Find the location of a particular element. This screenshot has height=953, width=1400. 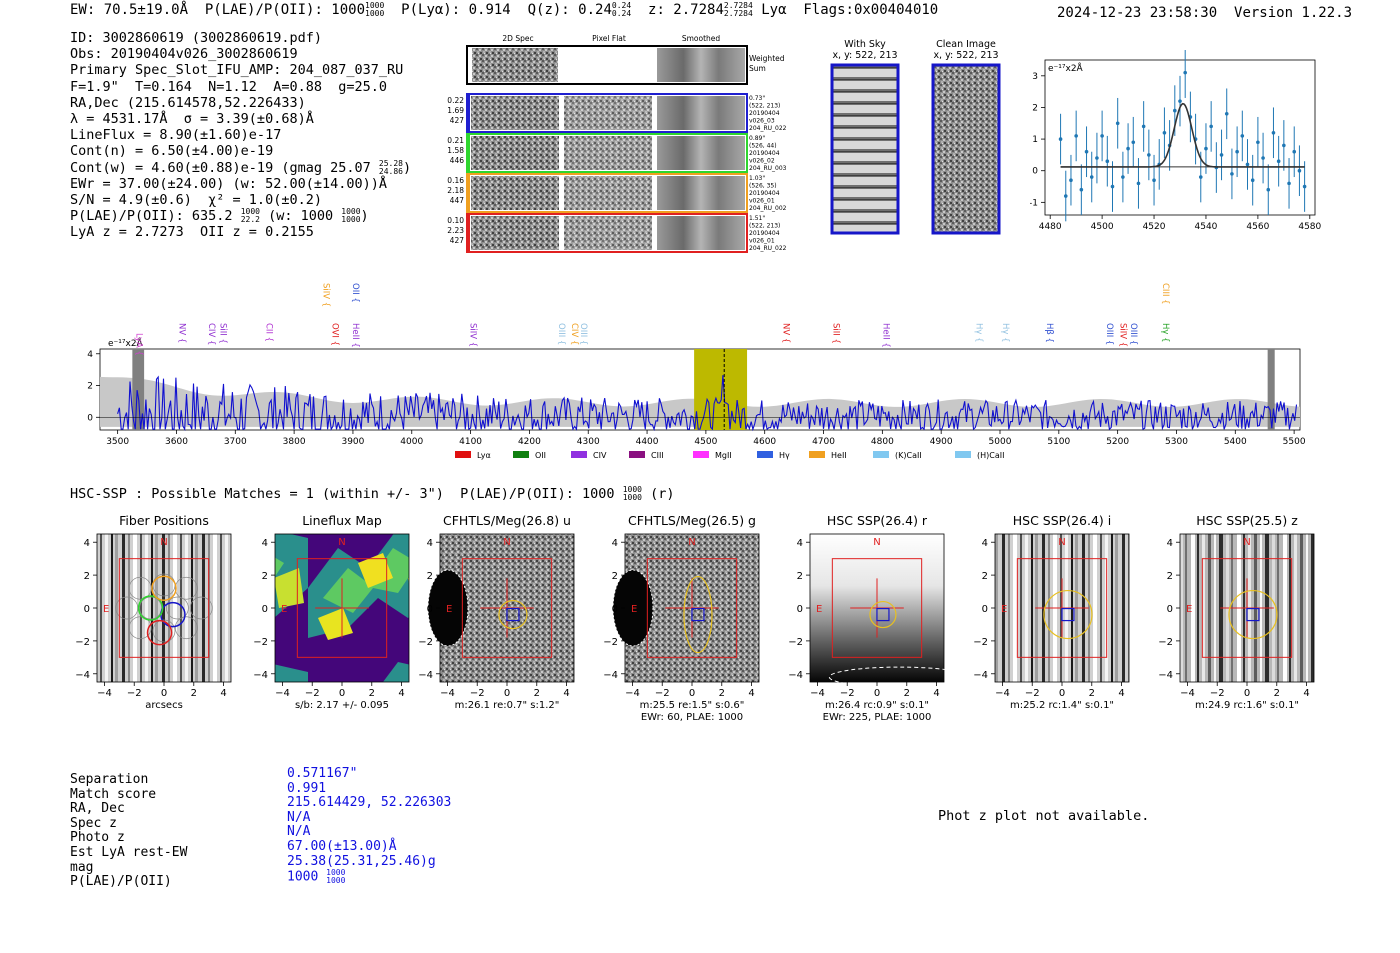

panel-title: CFHTLS/Meg(26.8) u is located at coordinates (507, 520).